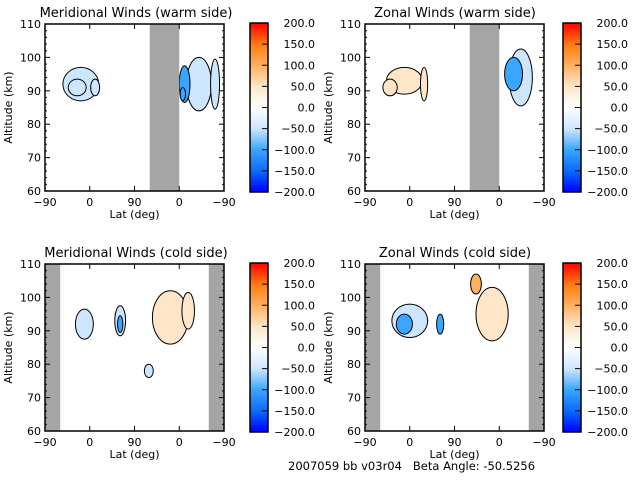  Describe the element at coordinates (455, 253) in the screenshot. I see `chart-title: Zonal Winds (cold side)` at that location.